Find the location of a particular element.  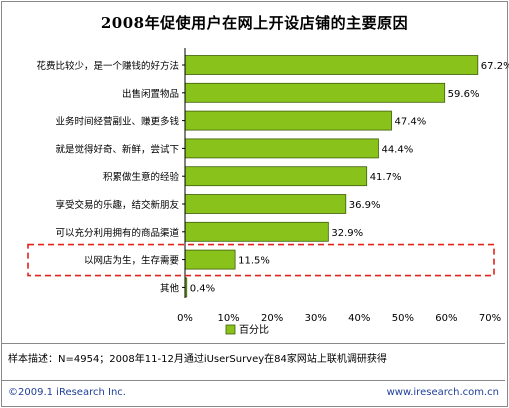

chart-title: 2008年促使用户在网上开设店铺的主要原因 is located at coordinates (254, 23).